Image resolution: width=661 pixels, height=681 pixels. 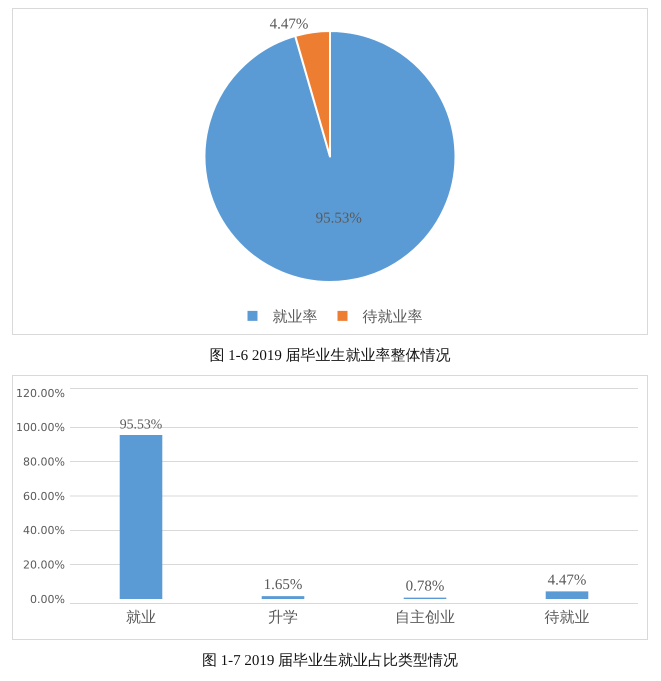 I want to click on x-tick-label: 待就业, so click(x=567, y=617).